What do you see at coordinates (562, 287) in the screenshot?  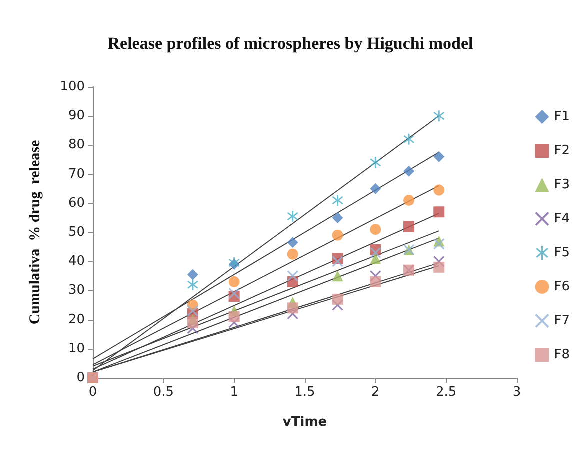 I see `legend-label: F6` at bounding box center [562, 287].